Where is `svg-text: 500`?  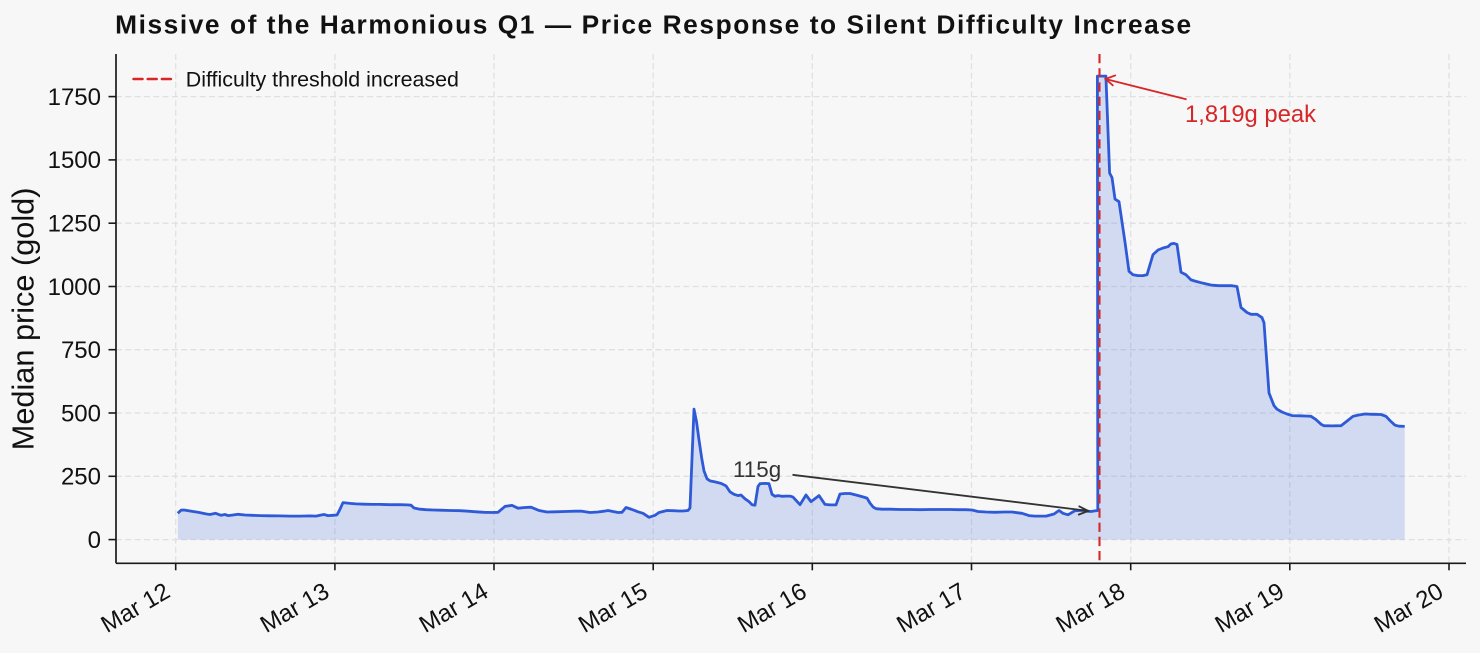 svg-text: 500 is located at coordinates (81, 413).